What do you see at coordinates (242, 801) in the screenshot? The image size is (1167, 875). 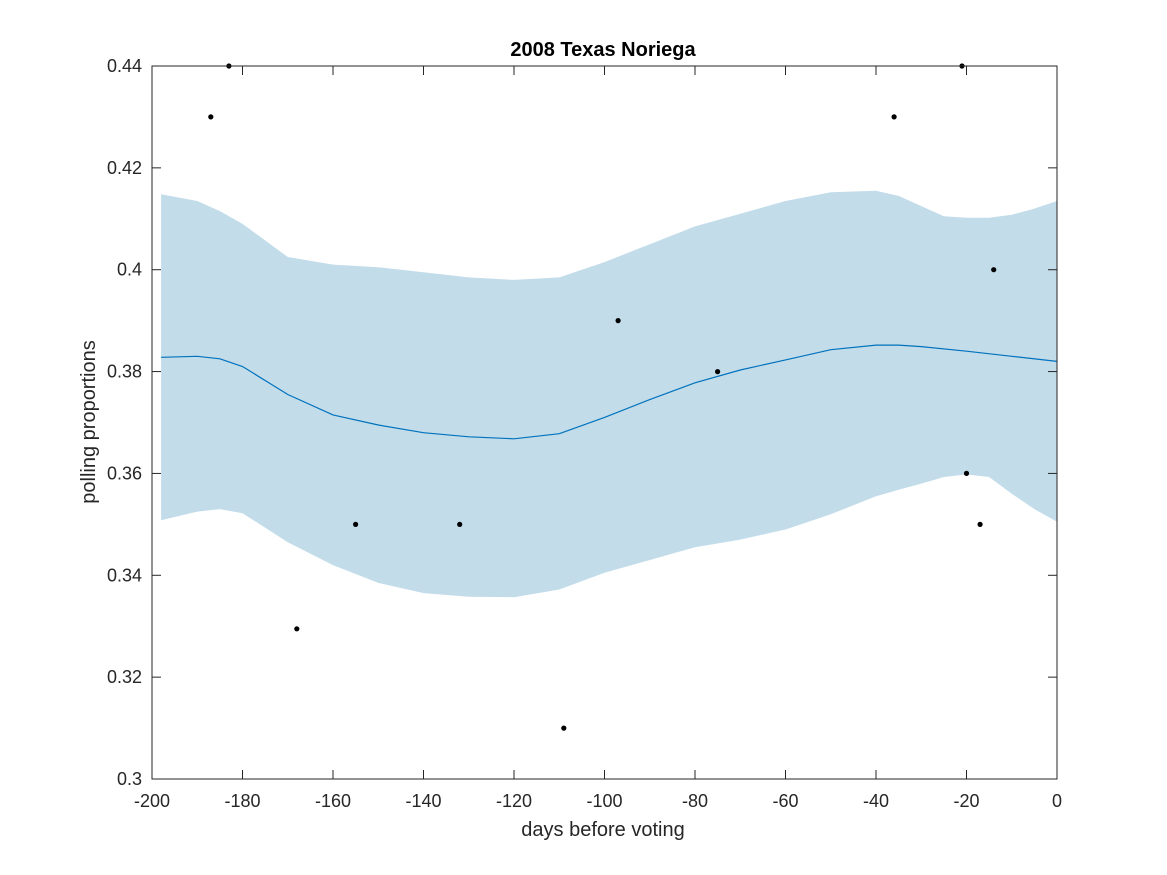 I see `x-tick-label: -180` at bounding box center [242, 801].